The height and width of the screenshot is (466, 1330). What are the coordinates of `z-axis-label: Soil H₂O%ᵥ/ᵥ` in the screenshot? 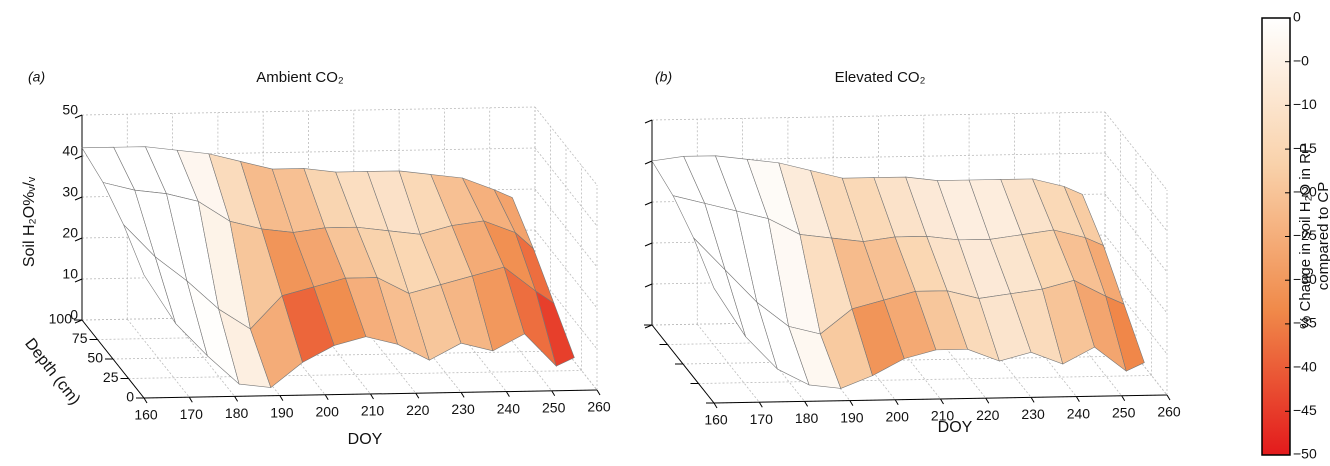 It's located at (29, 221).